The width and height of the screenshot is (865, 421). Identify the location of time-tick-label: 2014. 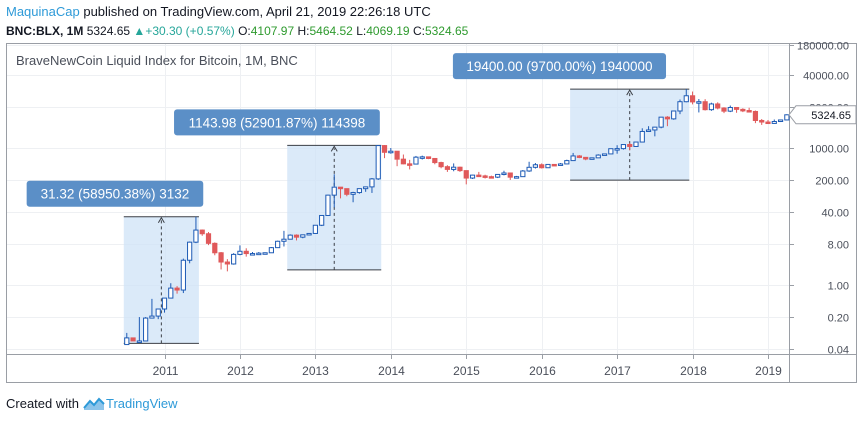
(391, 371).